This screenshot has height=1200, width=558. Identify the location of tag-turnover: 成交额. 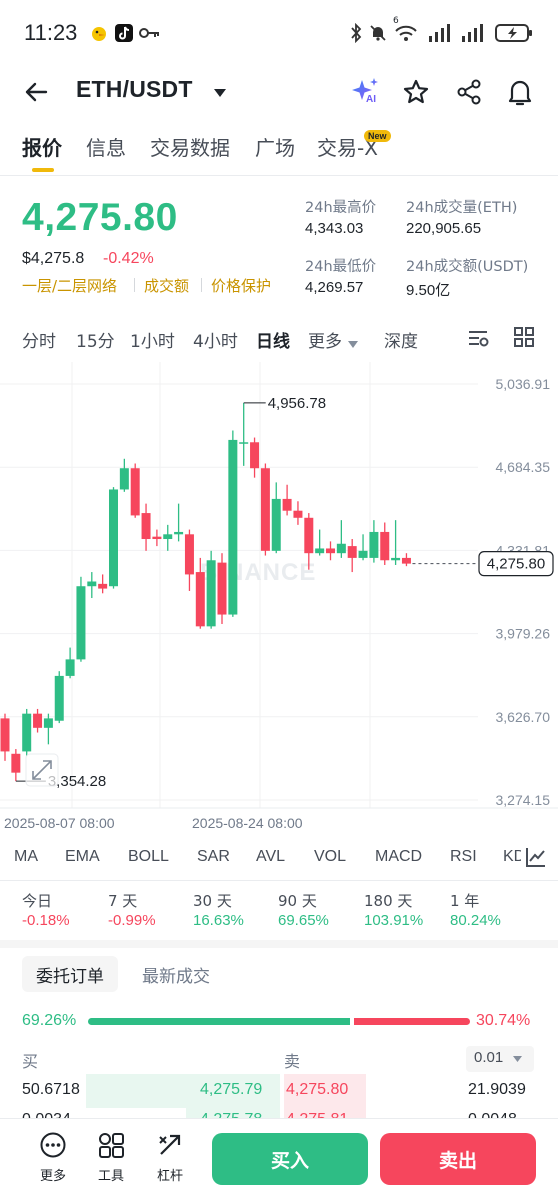
(167, 286).